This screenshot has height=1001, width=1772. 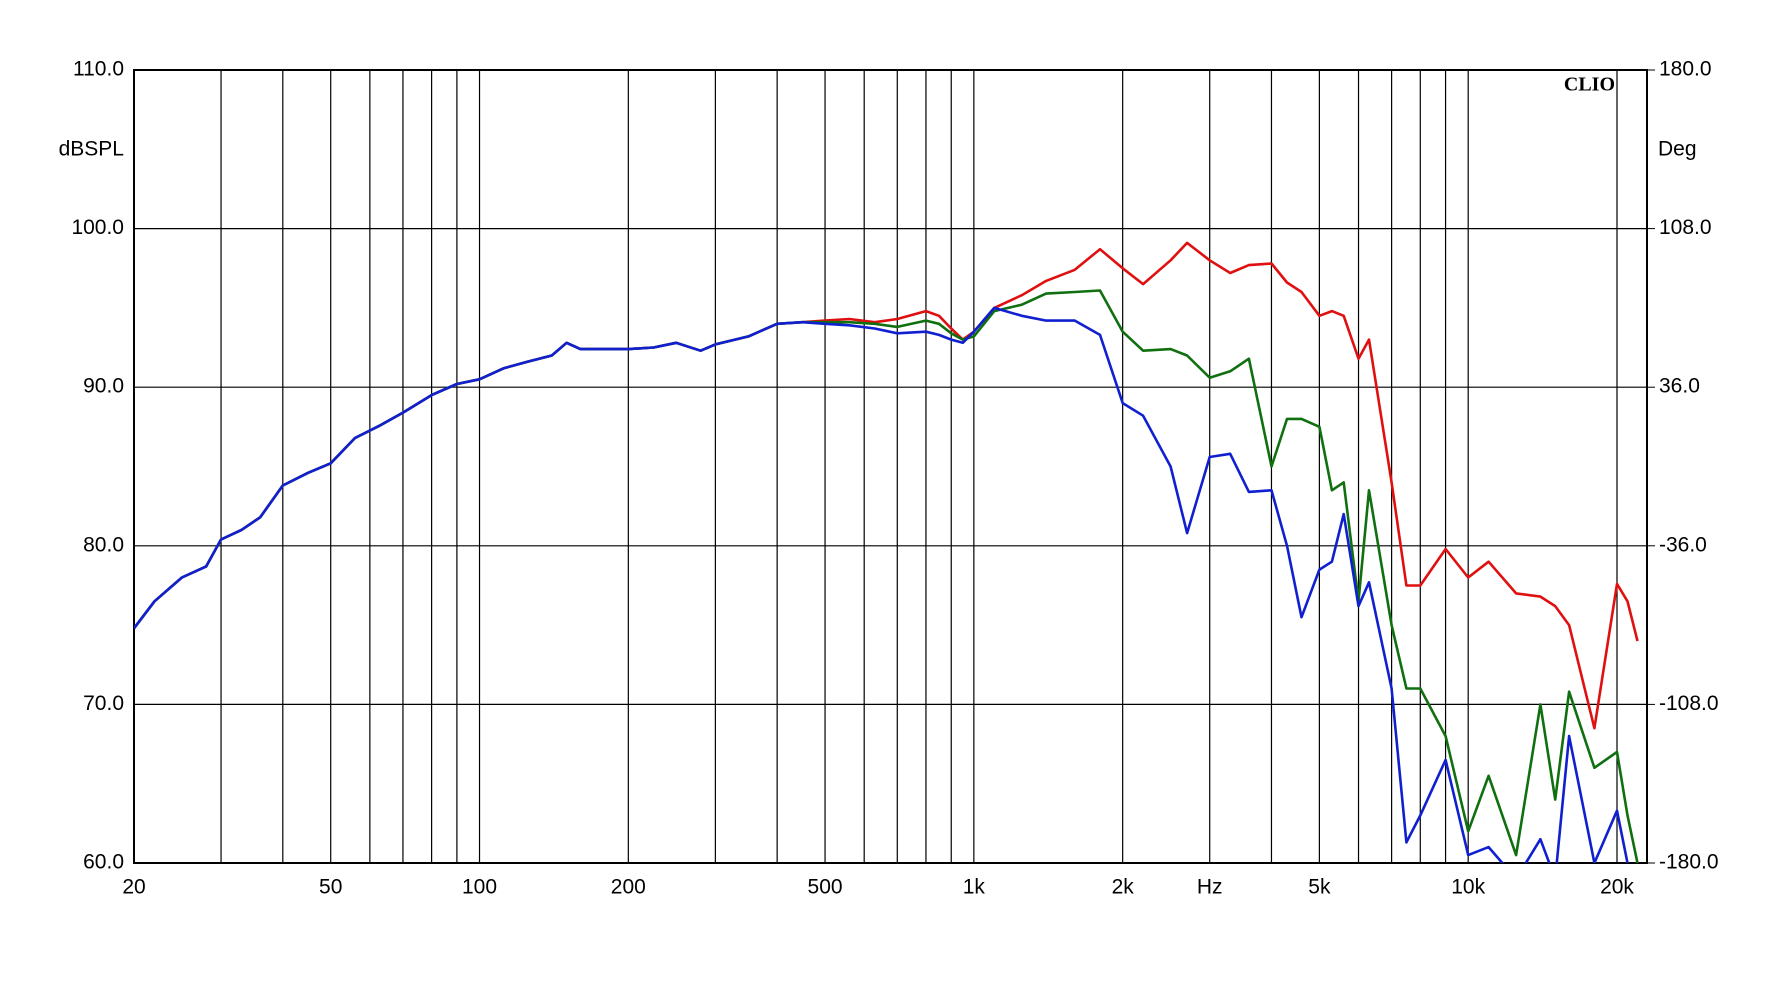 I want to click on x-tick-label: 20, so click(x=133, y=887).